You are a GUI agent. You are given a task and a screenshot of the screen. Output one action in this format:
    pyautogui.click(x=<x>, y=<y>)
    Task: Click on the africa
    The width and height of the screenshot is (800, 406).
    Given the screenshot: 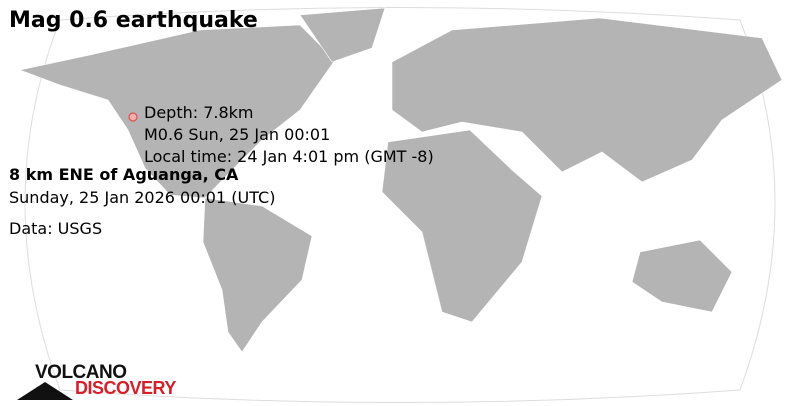 What is the action you would take?
    pyautogui.click(x=462, y=226)
    